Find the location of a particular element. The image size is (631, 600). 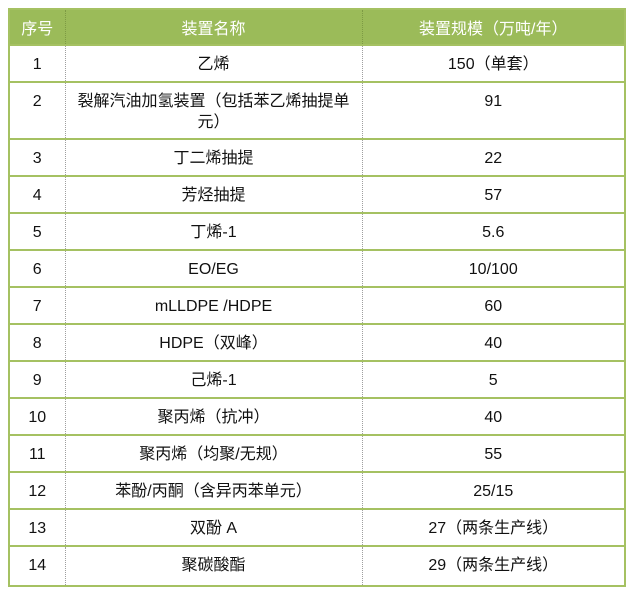

table-row: 10 聚丙烯（抗冲） 40 is located at coordinates (317, 416).